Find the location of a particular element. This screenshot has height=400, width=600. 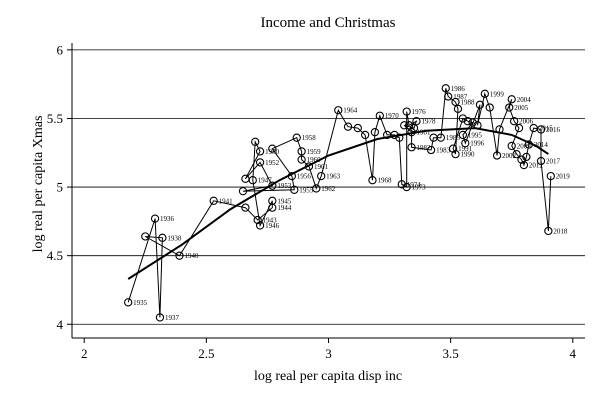

point-label: 1958 is located at coordinates (309, 138).